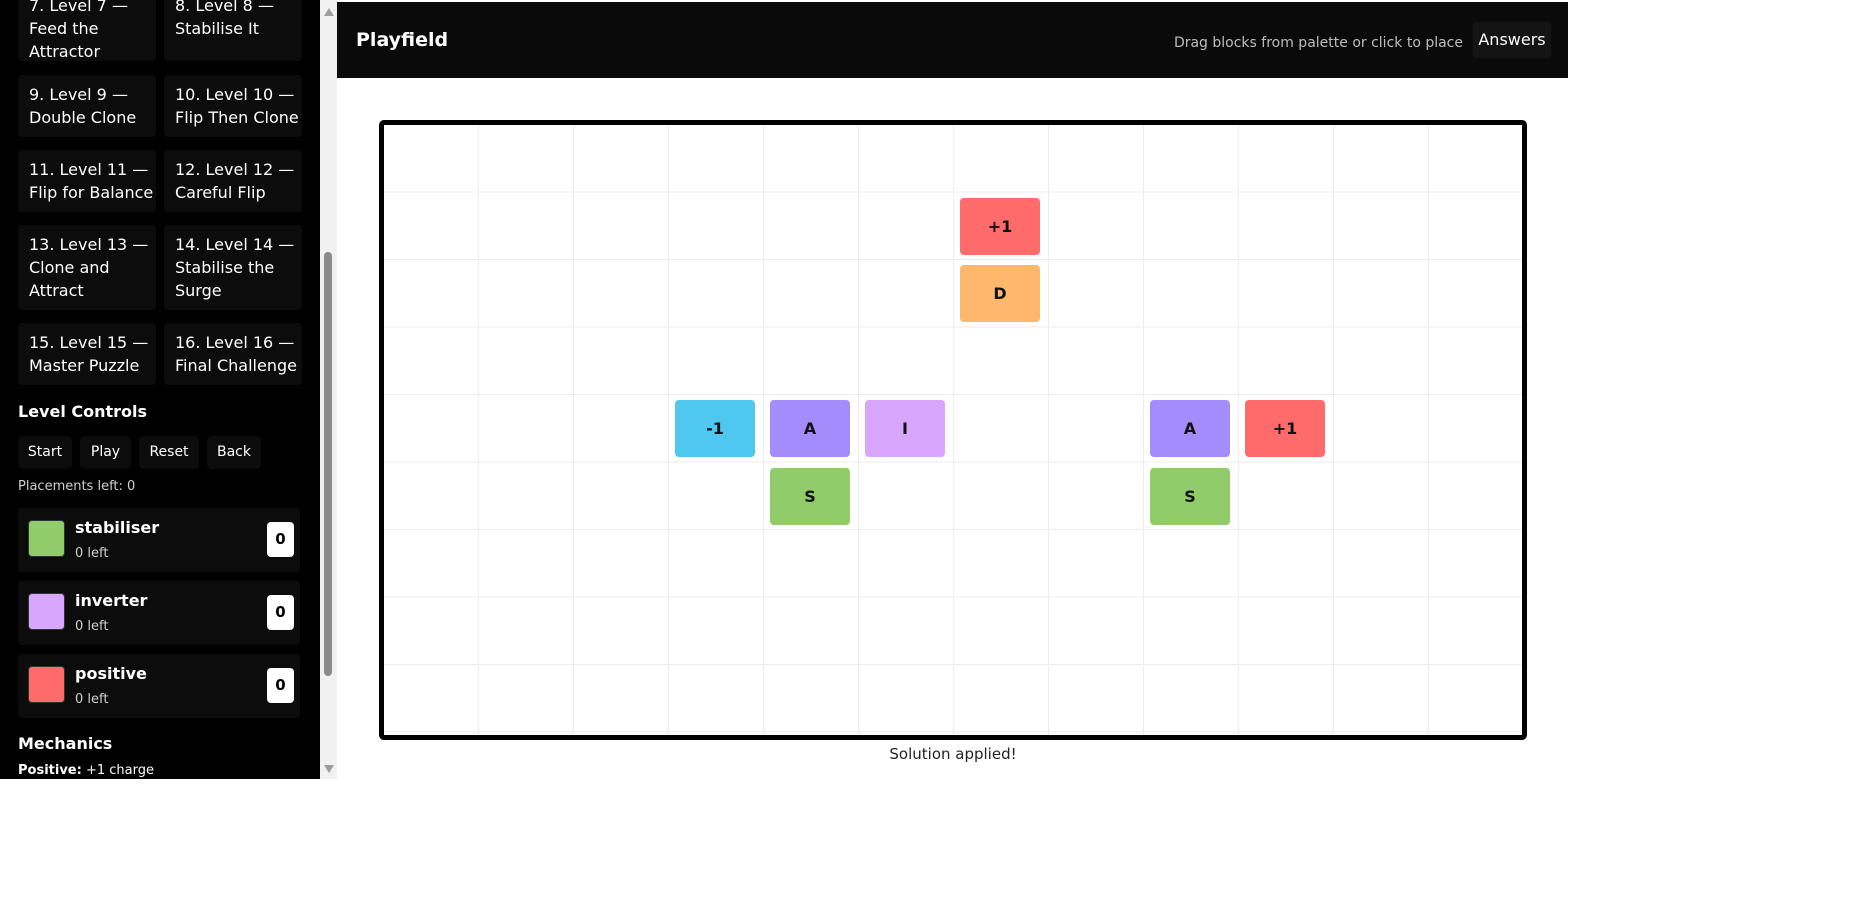 The width and height of the screenshot is (1857, 922). What do you see at coordinates (224, 19) in the screenshot?
I see `level-label: 8. Level 8 — Stabilise It` at bounding box center [224, 19].